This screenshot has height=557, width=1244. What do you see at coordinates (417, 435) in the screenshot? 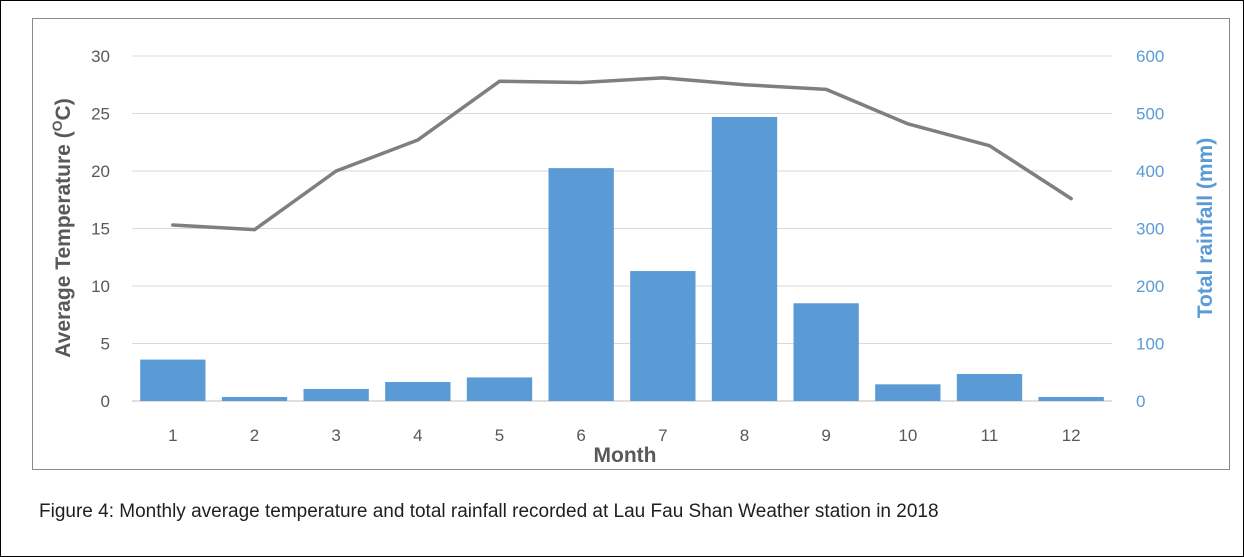
I see `x-tick-label: 4` at bounding box center [417, 435].